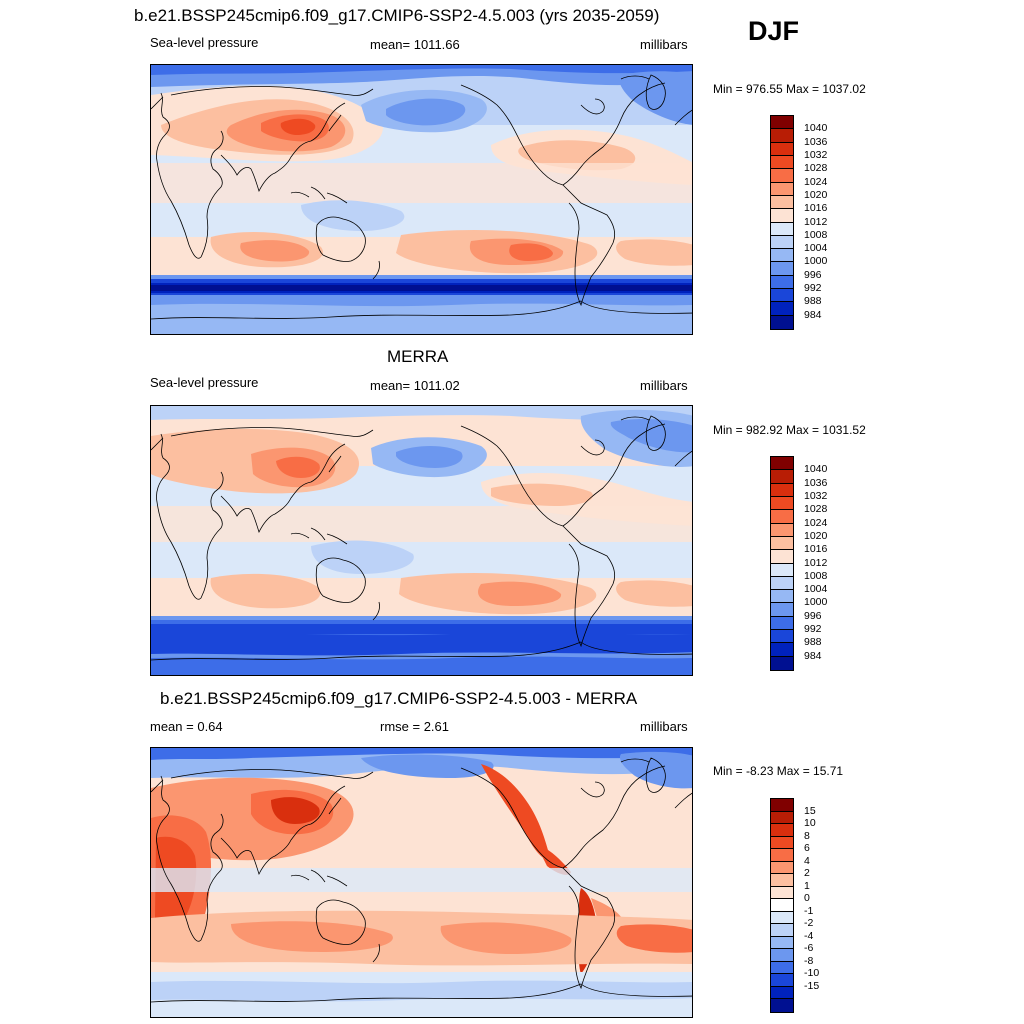 This screenshot has height=1024, width=1024. I want to click on panel-obs-map, so click(421, 540).